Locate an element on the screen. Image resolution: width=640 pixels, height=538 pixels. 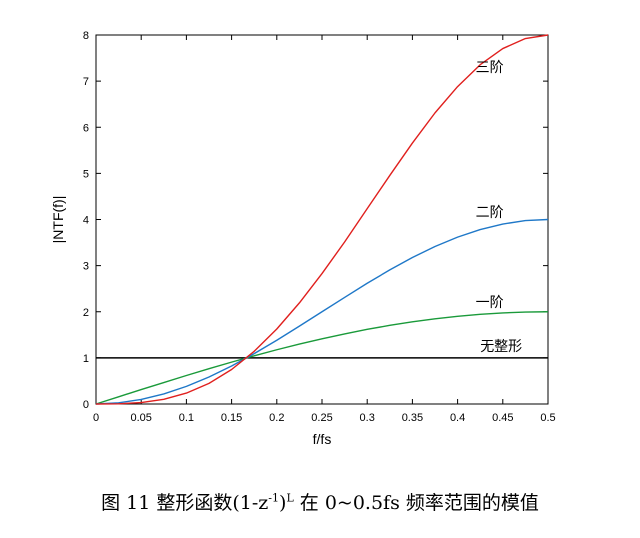
figure-caption: 图 11 整形函数(1-z-1)L 在 0~0.5fs 频率范围的模值 is located at coordinates (320, 501).